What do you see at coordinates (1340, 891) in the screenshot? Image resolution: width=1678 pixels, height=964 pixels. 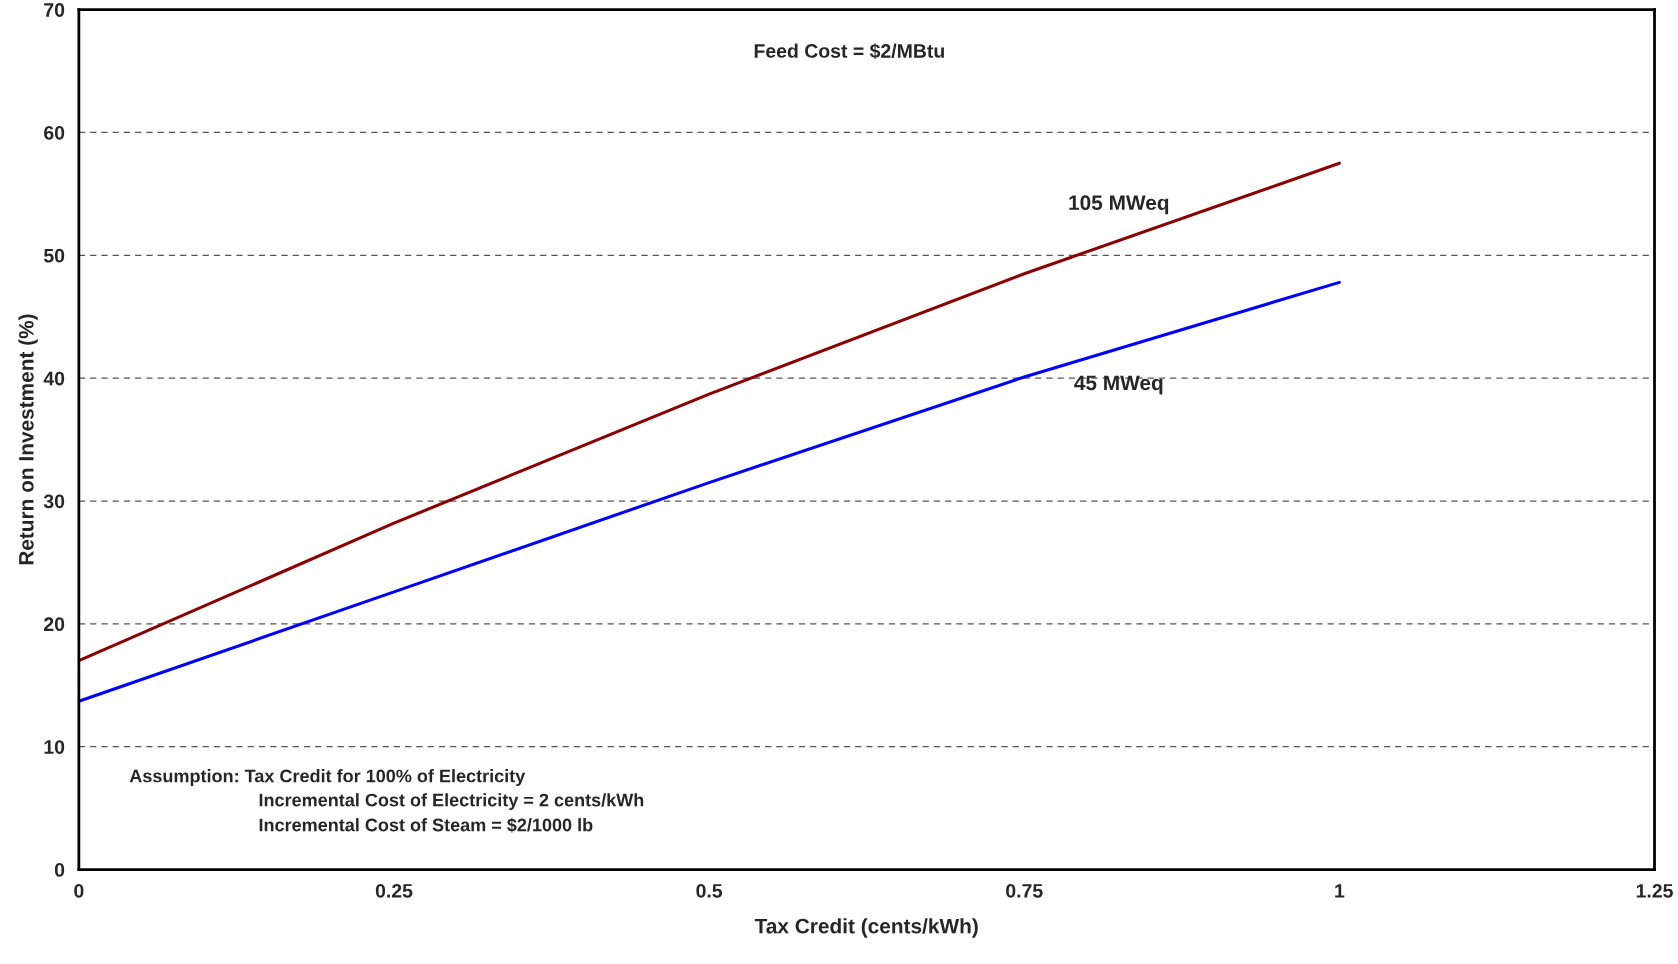 I see `x-tick-label: 1` at bounding box center [1340, 891].